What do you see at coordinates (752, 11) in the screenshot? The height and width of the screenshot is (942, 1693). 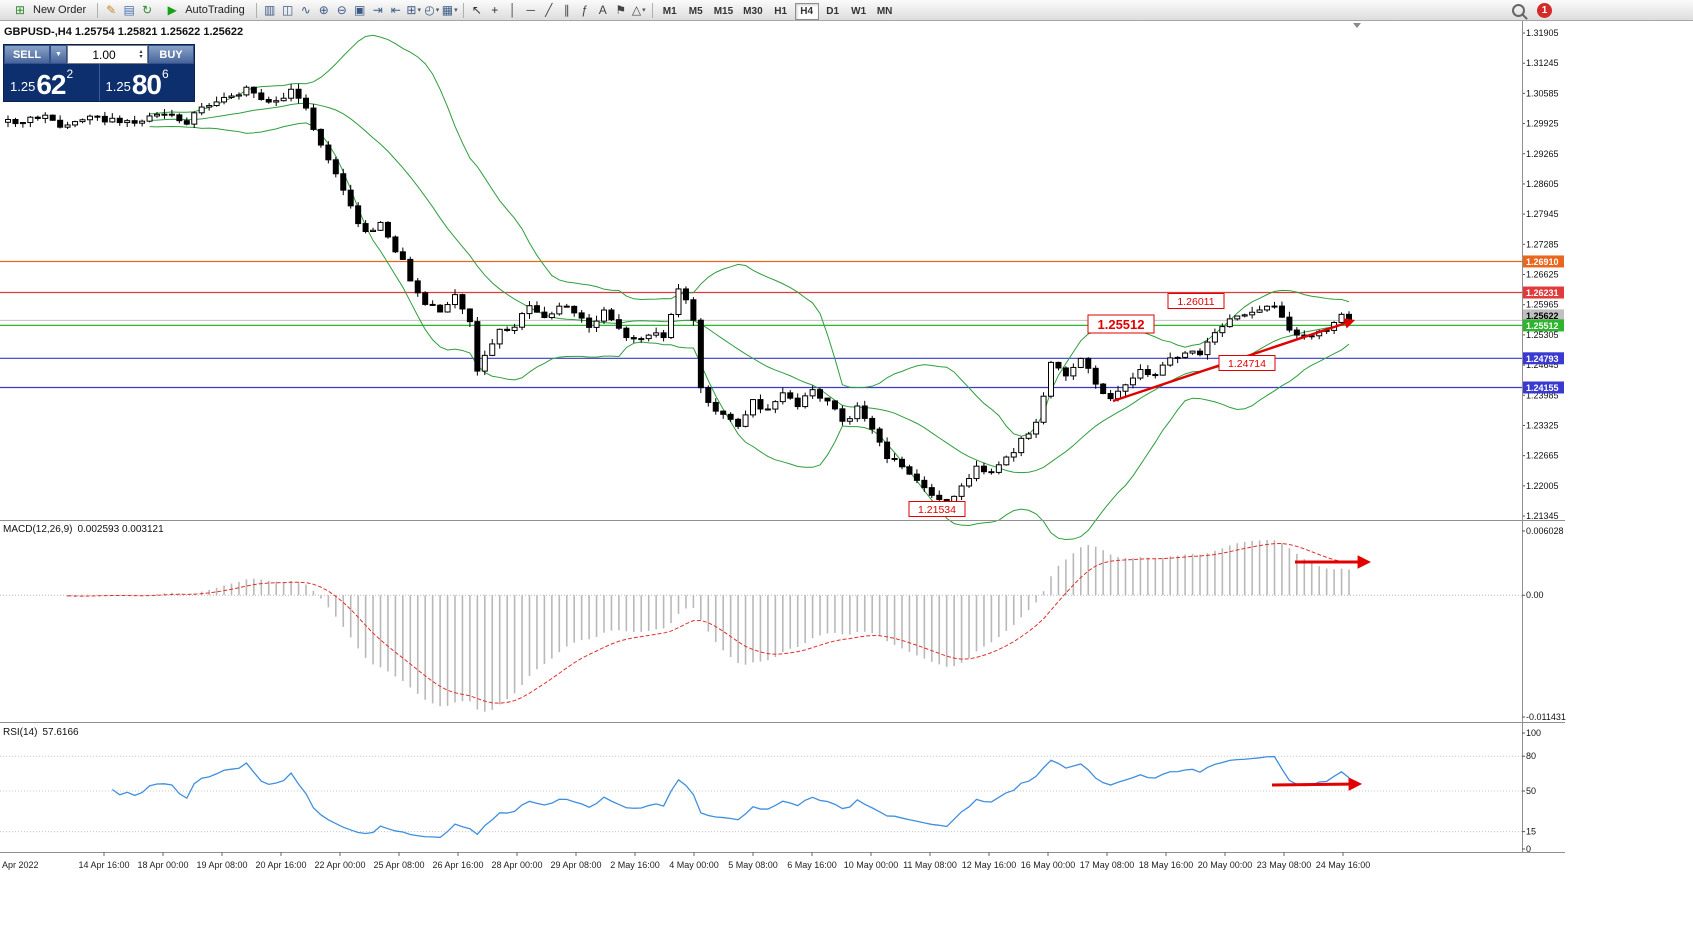 I see `timeframe-m30: M30` at bounding box center [752, 11].